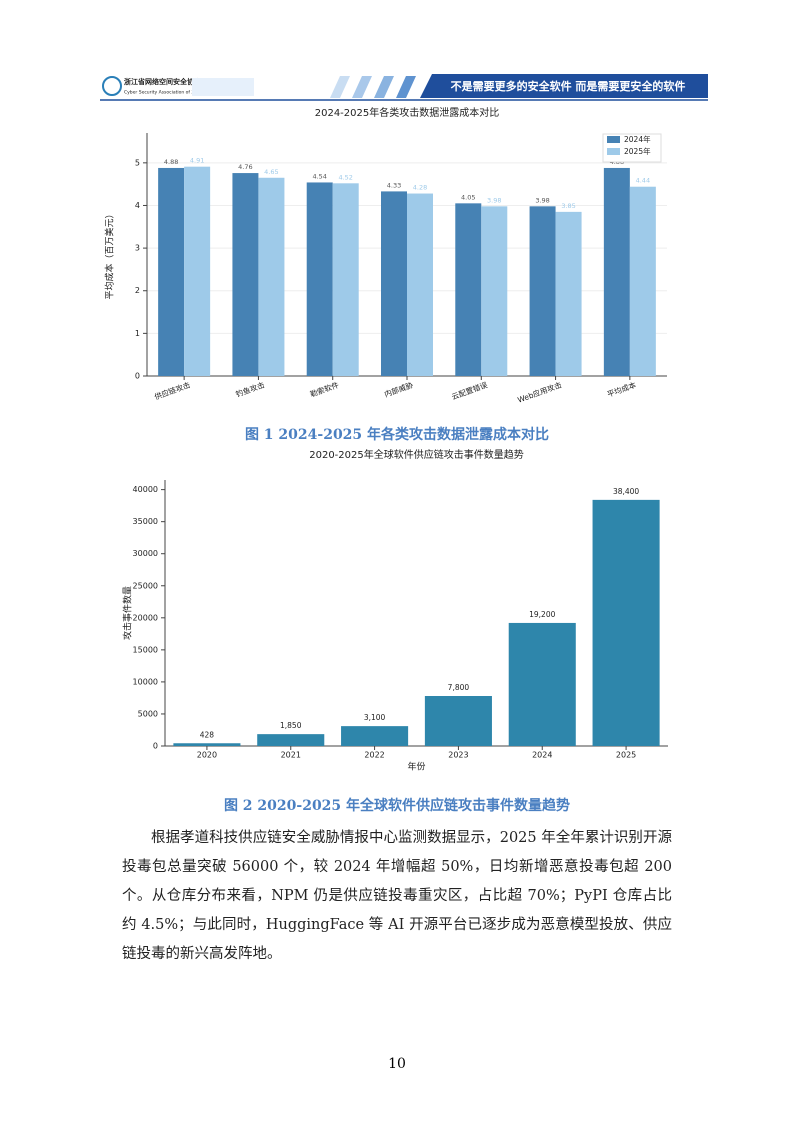  What do you see at coordinates (637, 151) in the screenshot?
I see `legend-label: 2025年` at bounding box center [637, 151].